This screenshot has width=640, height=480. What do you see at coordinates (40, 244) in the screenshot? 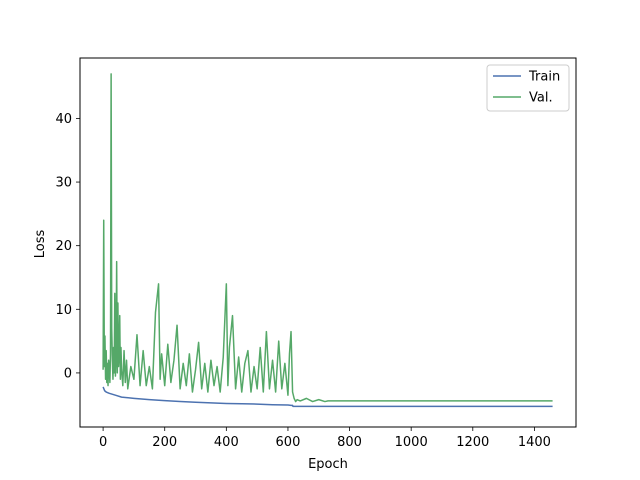
I see `y-axis-label: Loss` at bounding box center [40, 244].